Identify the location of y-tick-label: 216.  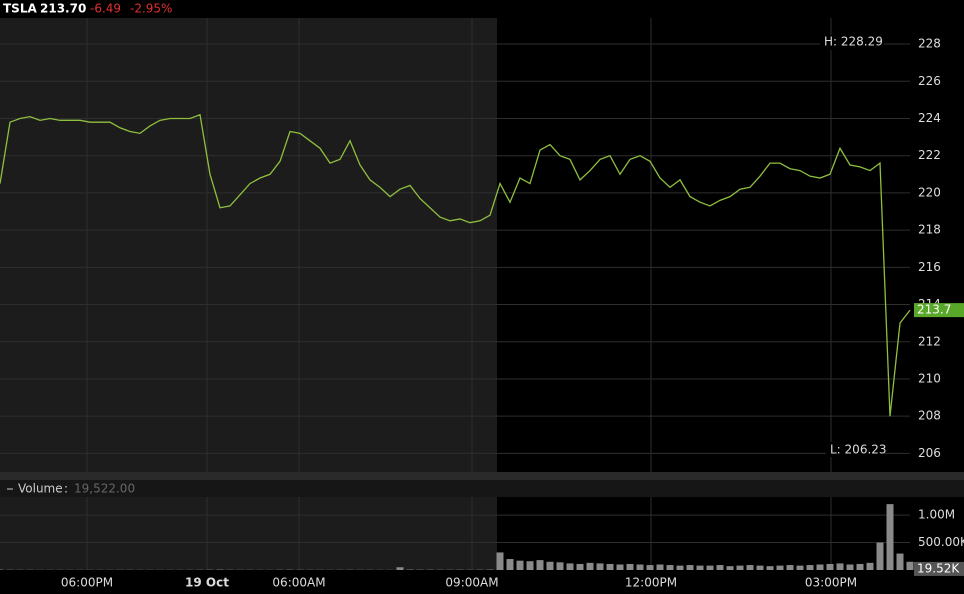
(929, 267).